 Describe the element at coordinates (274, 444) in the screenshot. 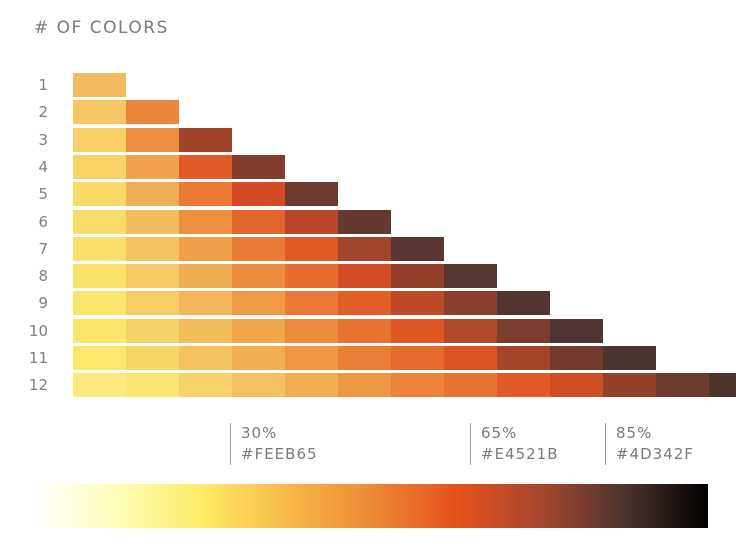

I see `stop-30: 30% #FEEB65` at that location.